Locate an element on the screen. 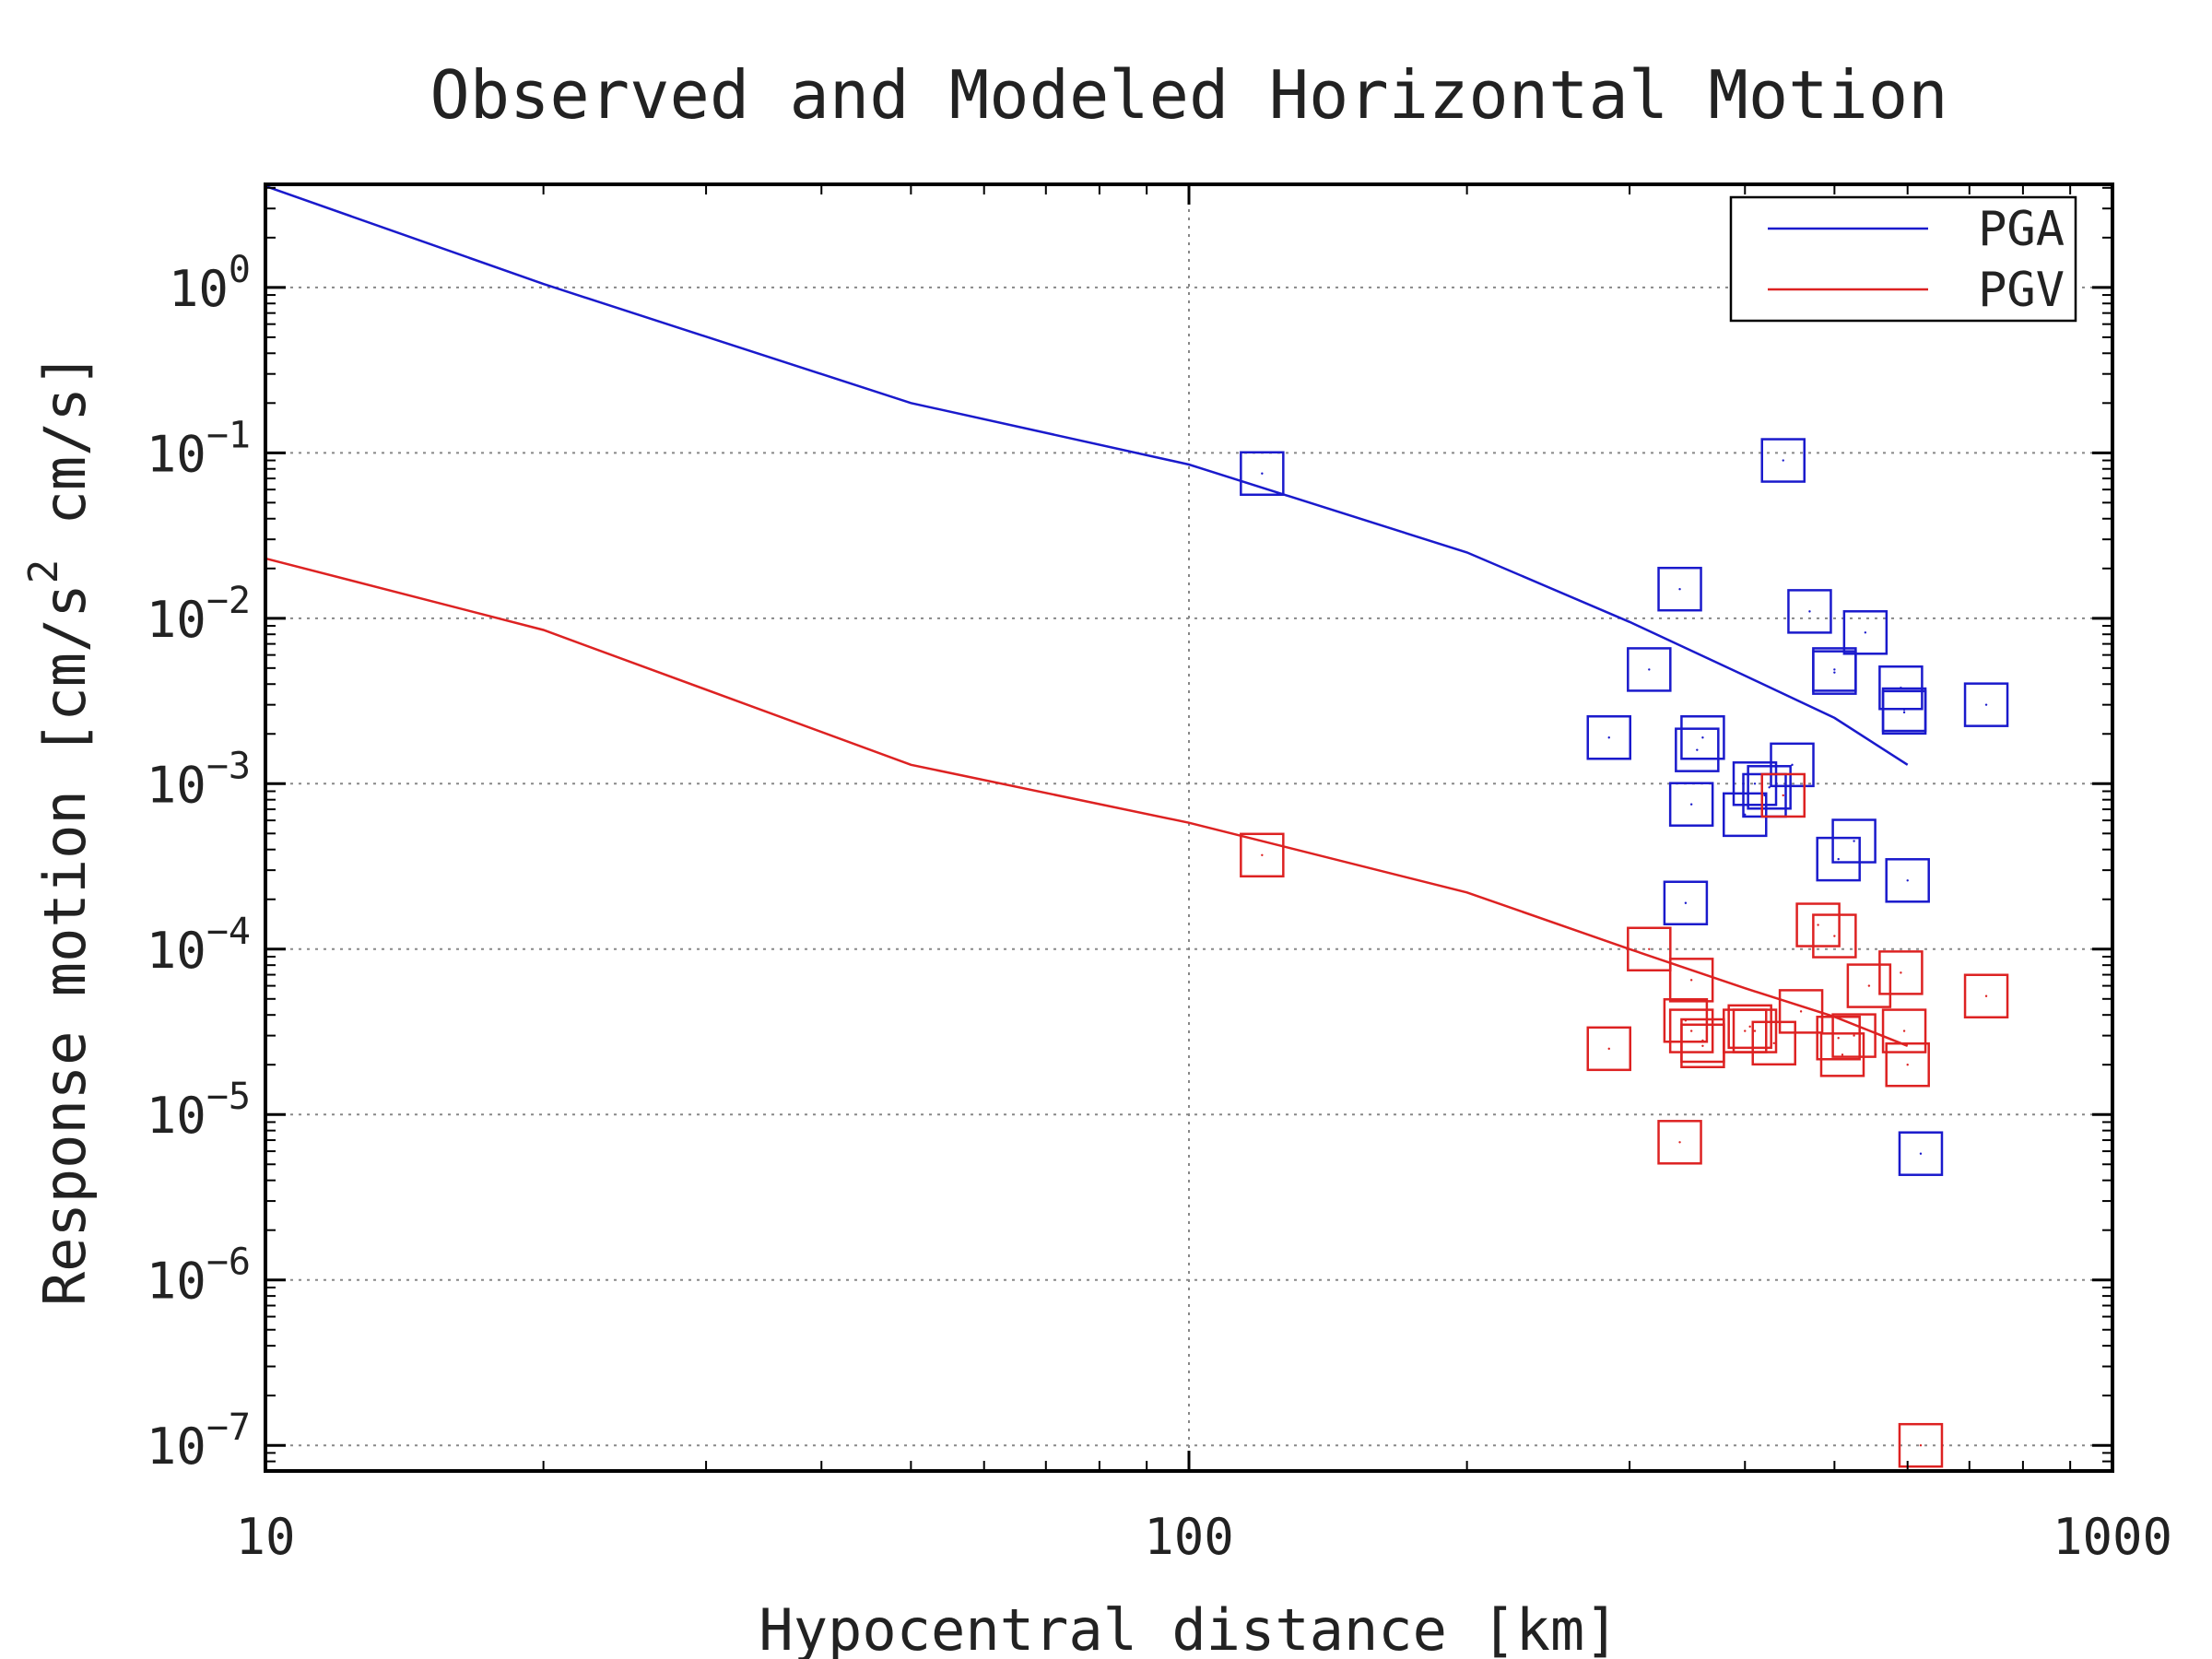  x-tick-label: 1000 is located at coordinates (2112, 1537).